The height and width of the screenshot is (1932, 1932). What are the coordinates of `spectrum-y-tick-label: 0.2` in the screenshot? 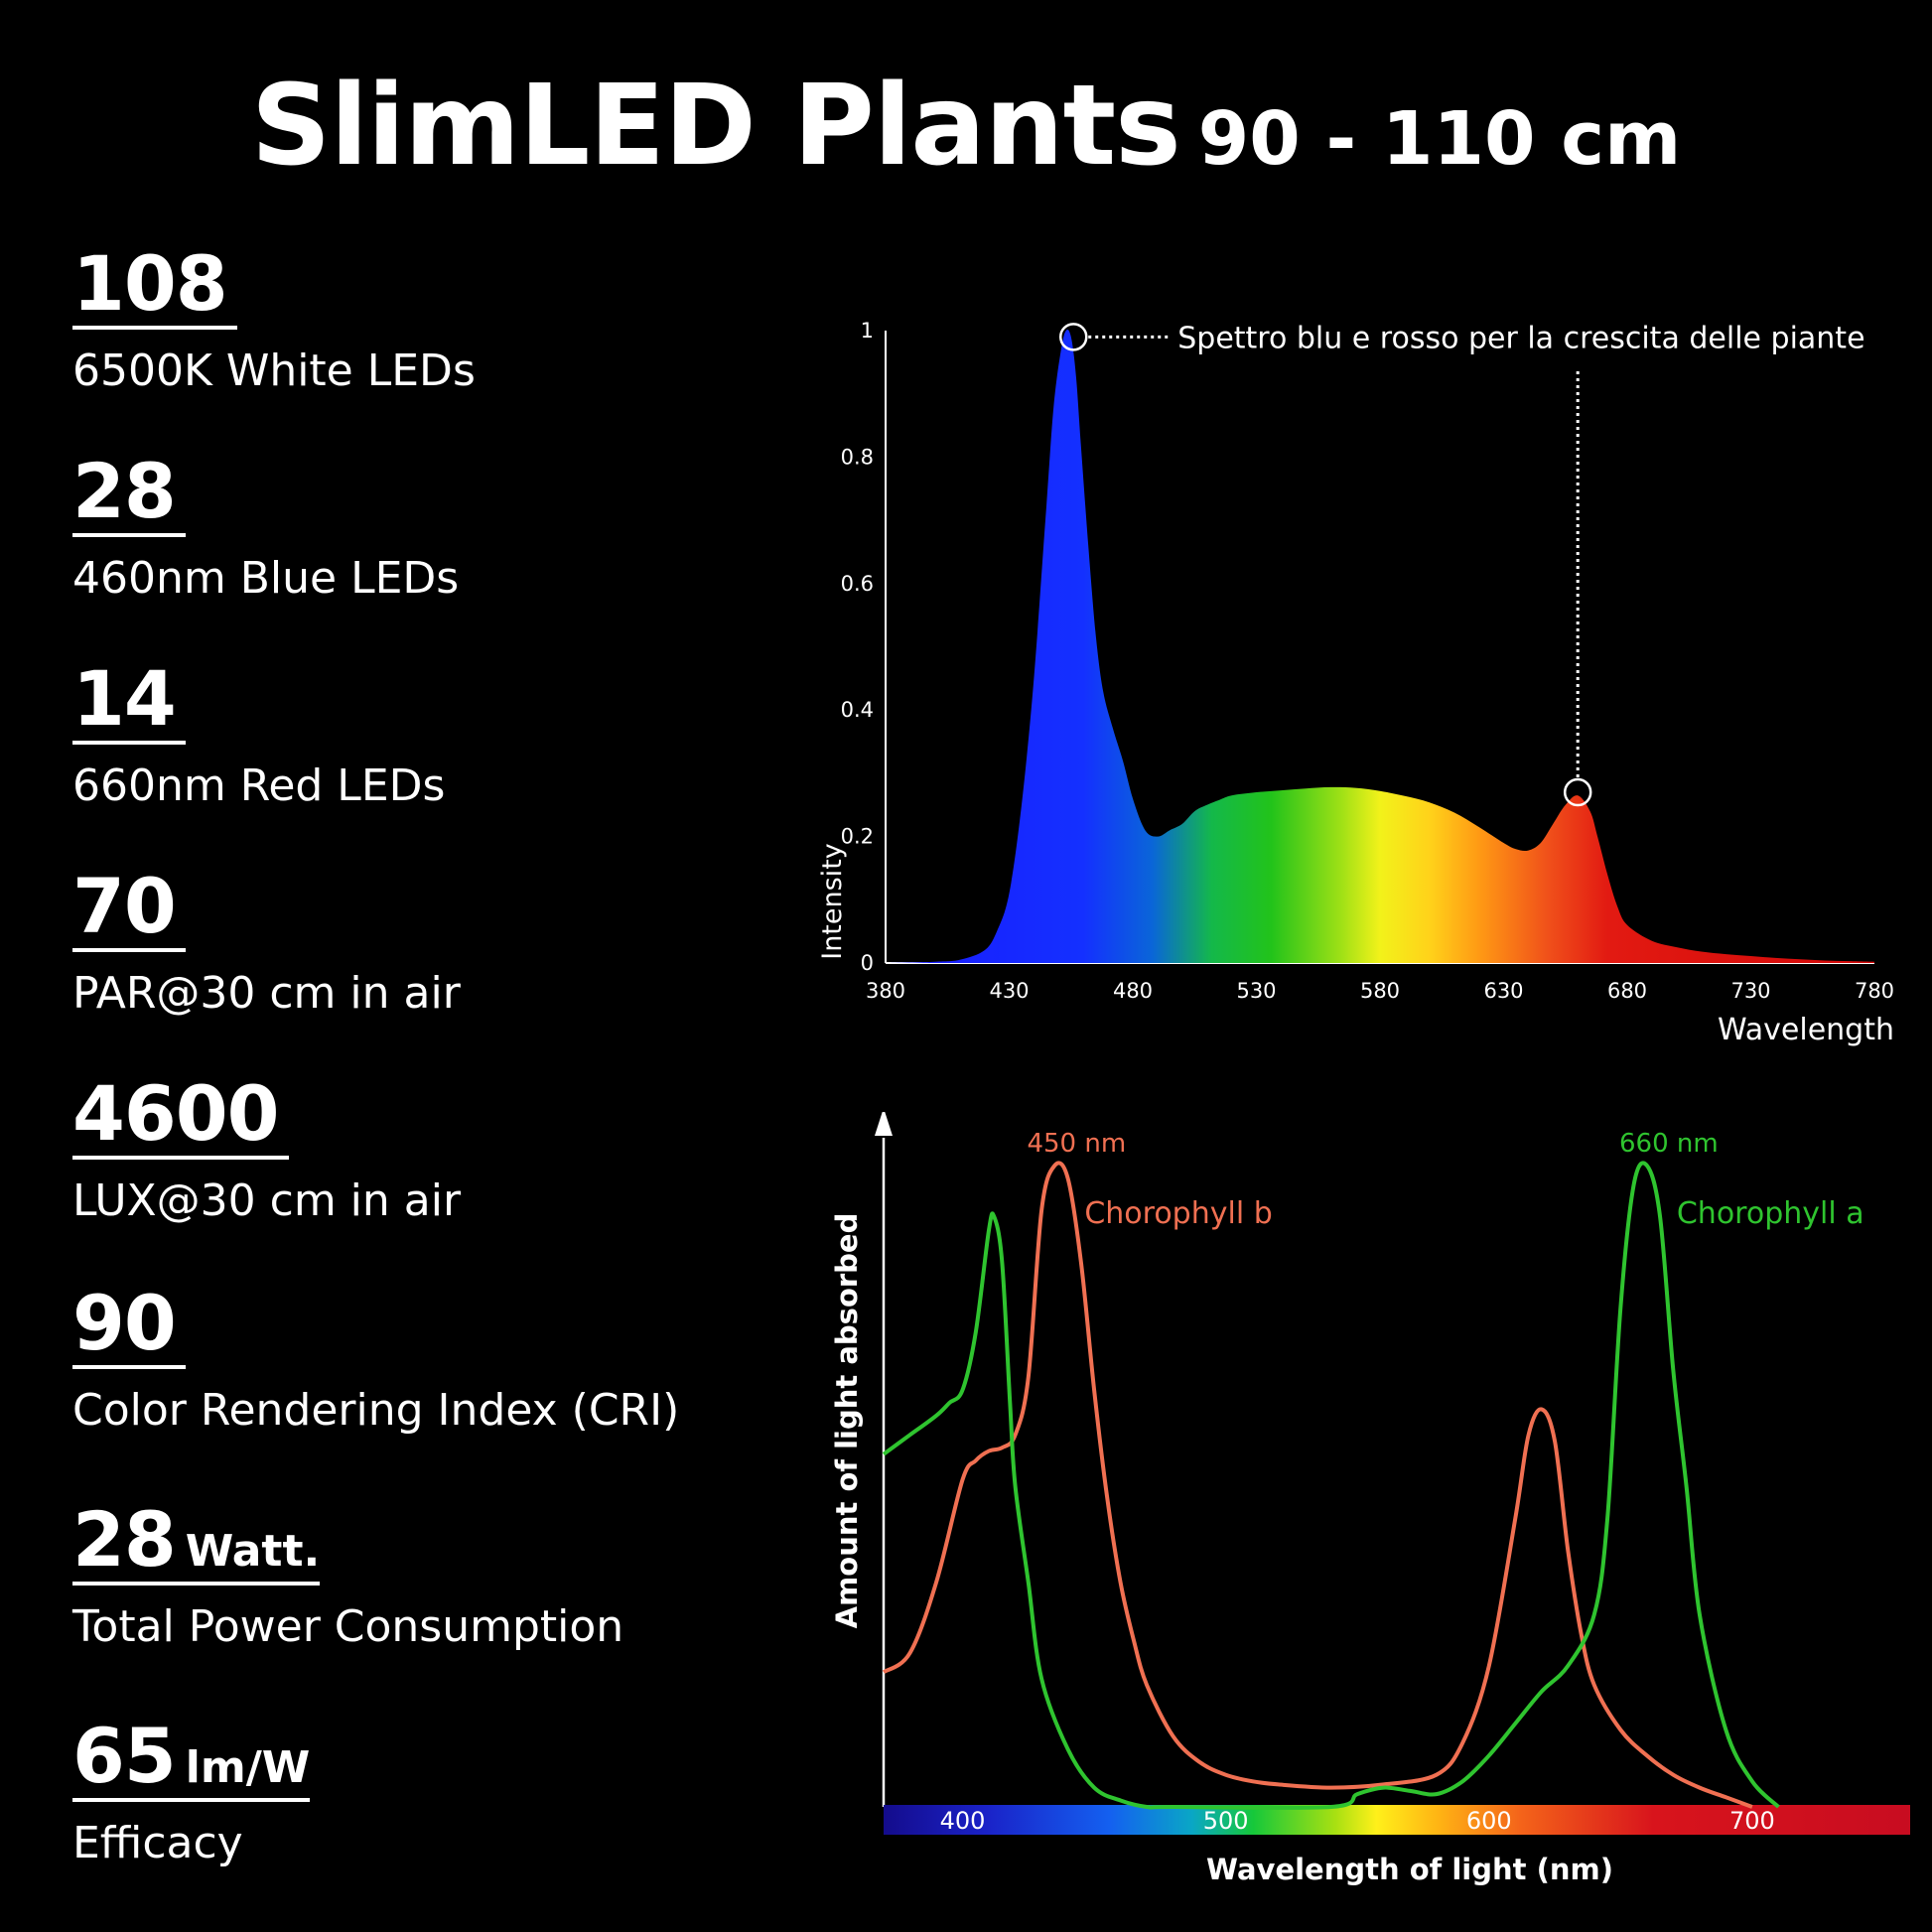 It's located at (857, 837).